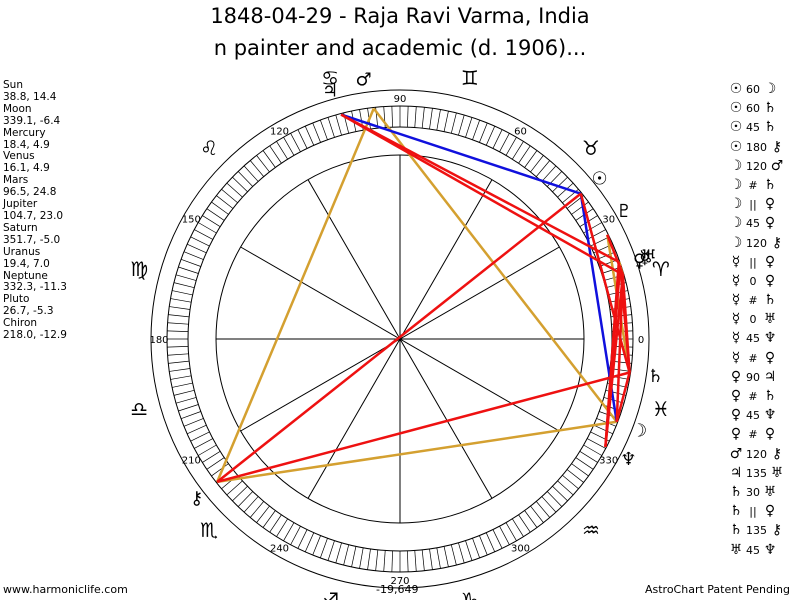  Describe the element at coordinates (30, 192) in the screenshot. I see `planet-coords: 96.5, 24.8` at that location.